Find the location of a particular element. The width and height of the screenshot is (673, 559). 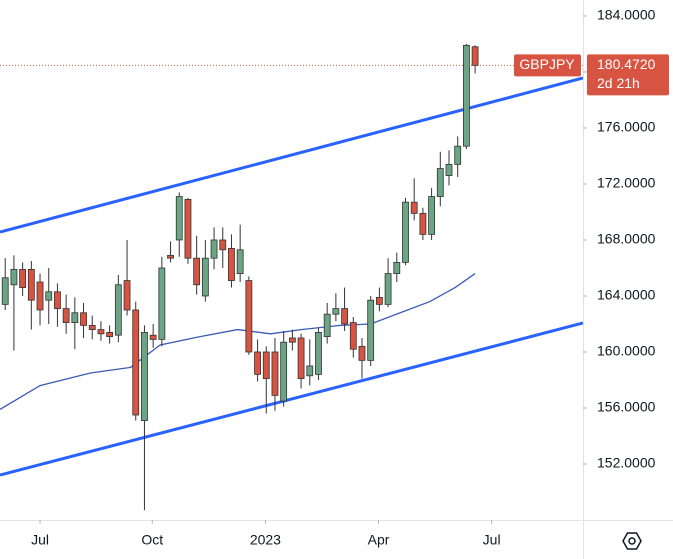

y-tick-label: 160.0000 is located at coordinates (626, 351).